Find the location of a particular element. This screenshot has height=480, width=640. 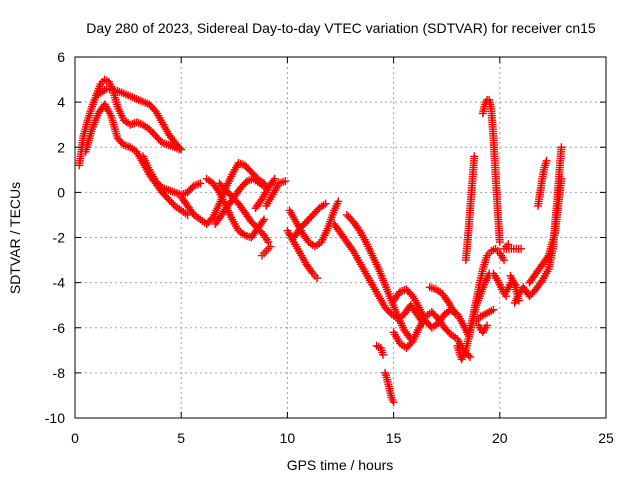

y-tick-label: -2 is located at coordinates (59, 238).